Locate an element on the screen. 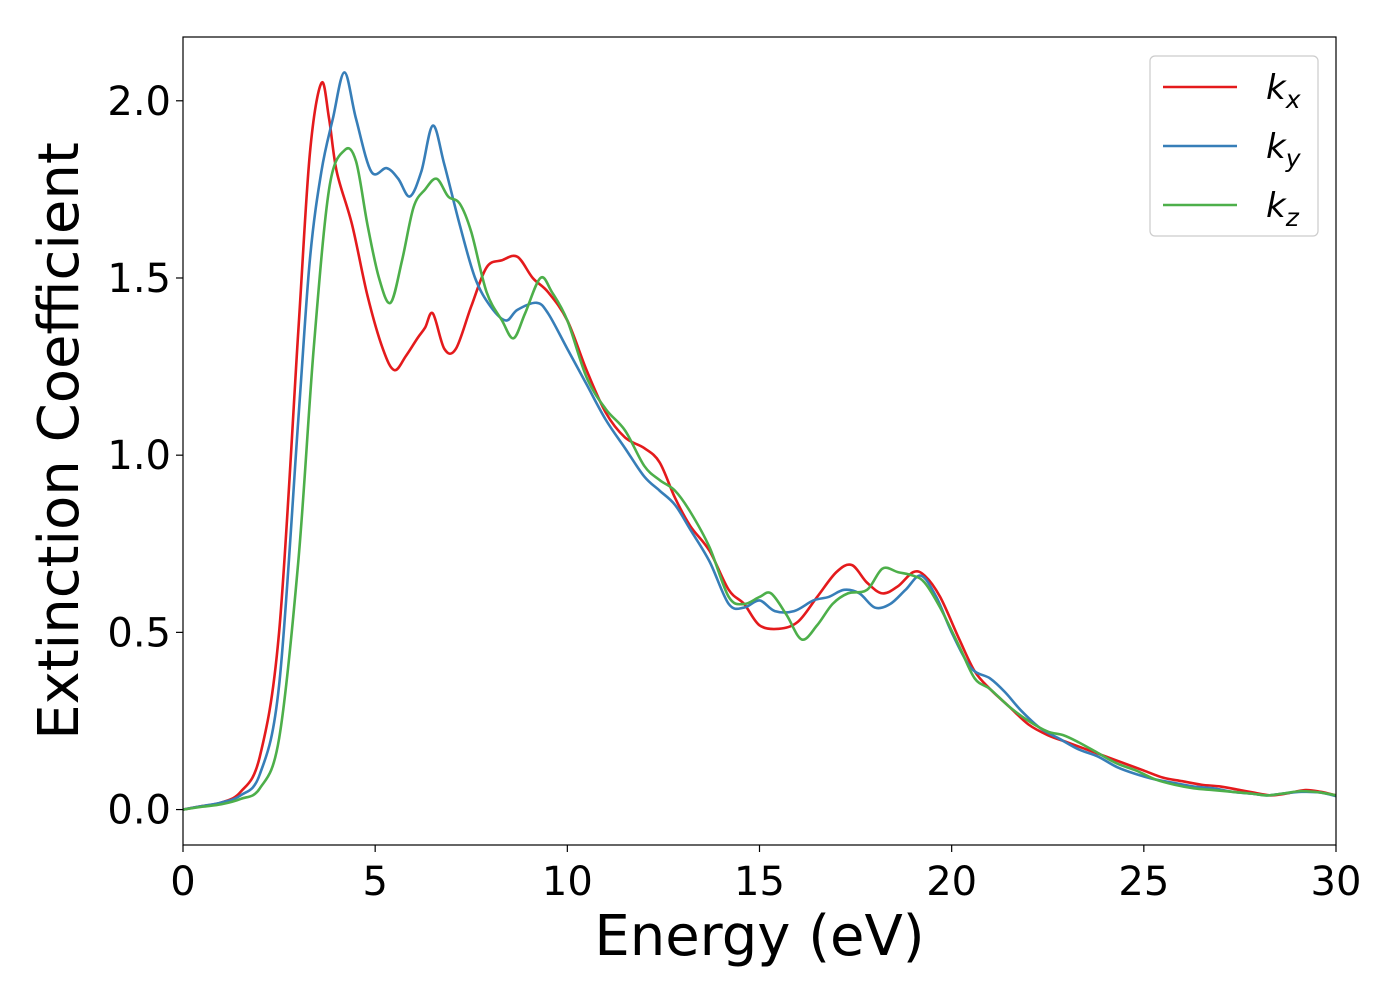  x-tick-label: 10 is located at coordinates (567, 882).